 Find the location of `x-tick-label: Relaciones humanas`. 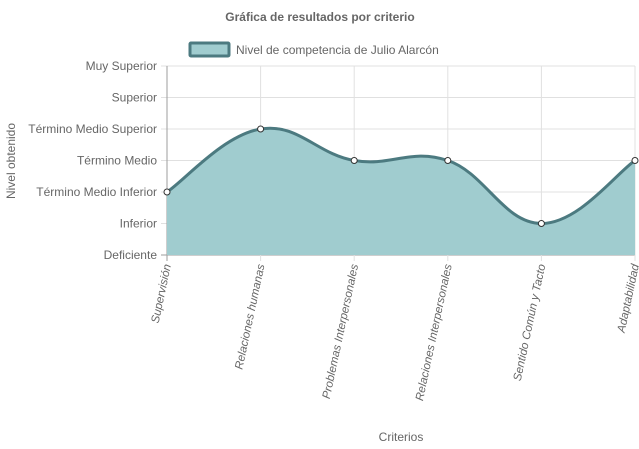

x-tick-label: Relaciones humanas is located at coordinates (250, 317).